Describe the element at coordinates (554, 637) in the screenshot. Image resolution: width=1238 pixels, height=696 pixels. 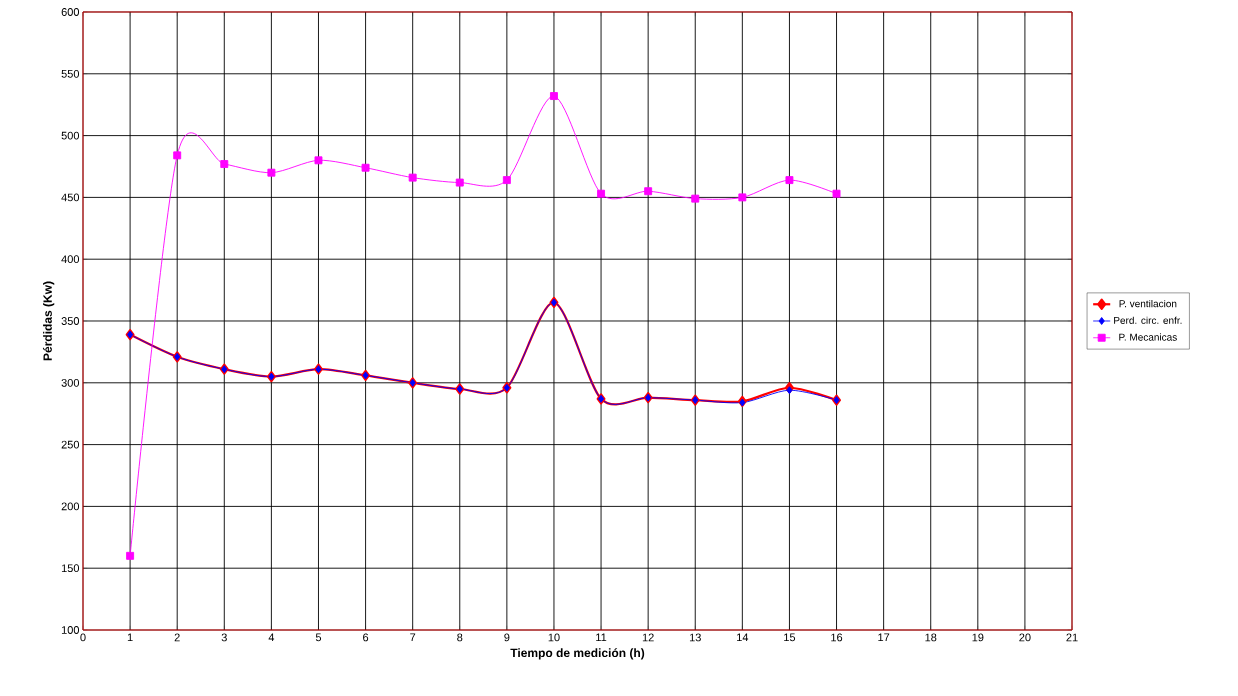
I see `x-tick-label: 10` at that location.